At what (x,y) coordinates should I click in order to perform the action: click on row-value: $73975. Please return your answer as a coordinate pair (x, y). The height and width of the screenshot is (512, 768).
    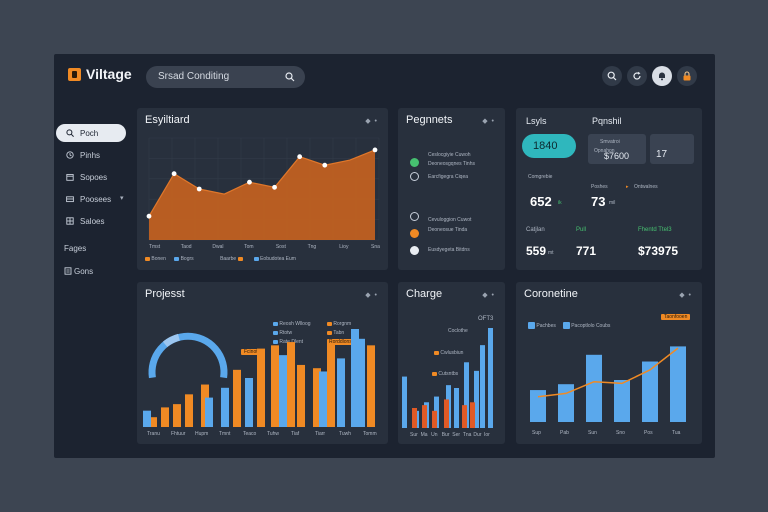
    Looking at the image, I should click on (658, 251).